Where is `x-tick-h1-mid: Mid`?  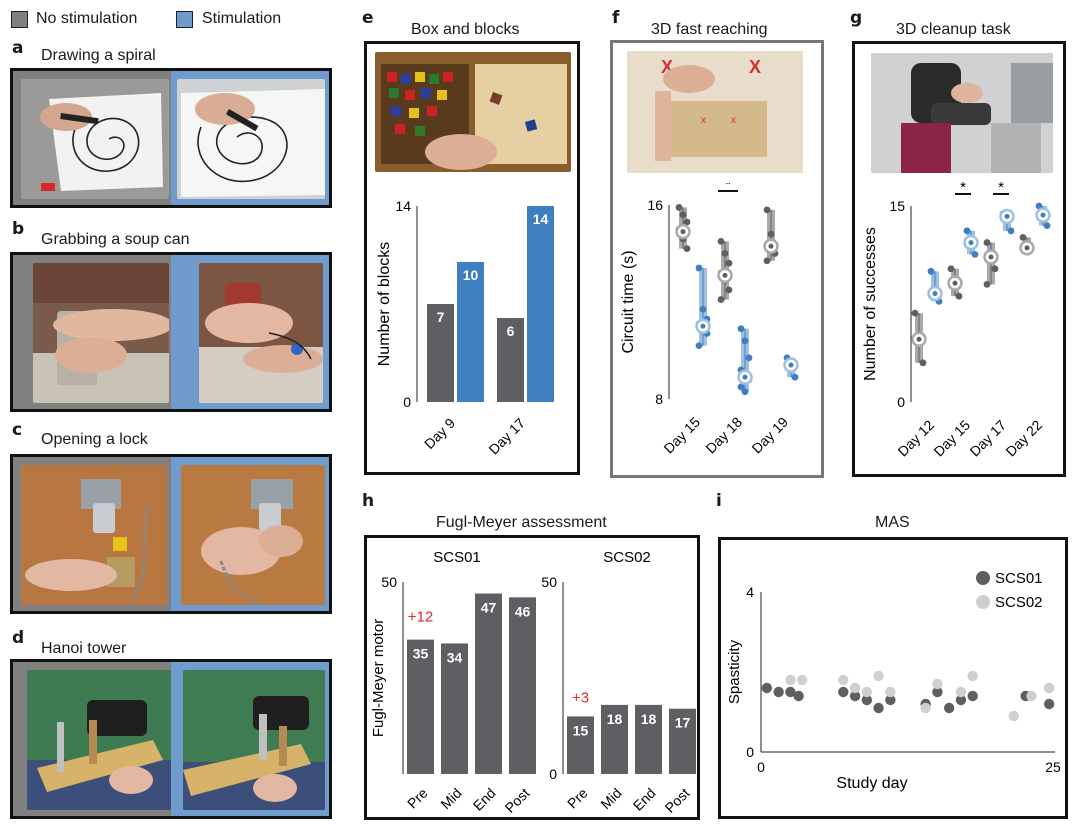
x-tick-h1-mid: Mid is located at coordinates (450, 798).